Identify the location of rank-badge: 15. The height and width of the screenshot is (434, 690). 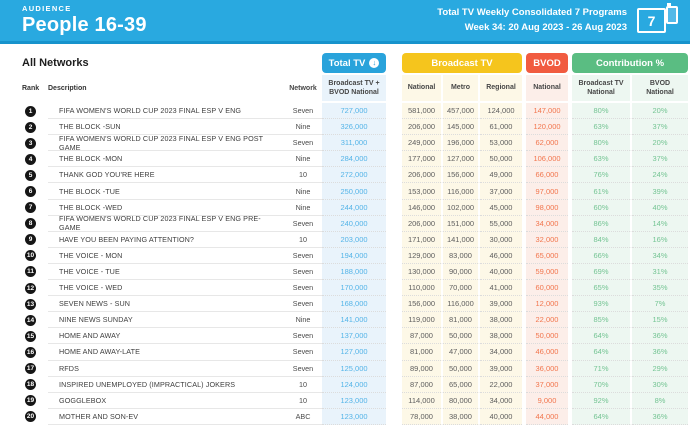
(30, 336).